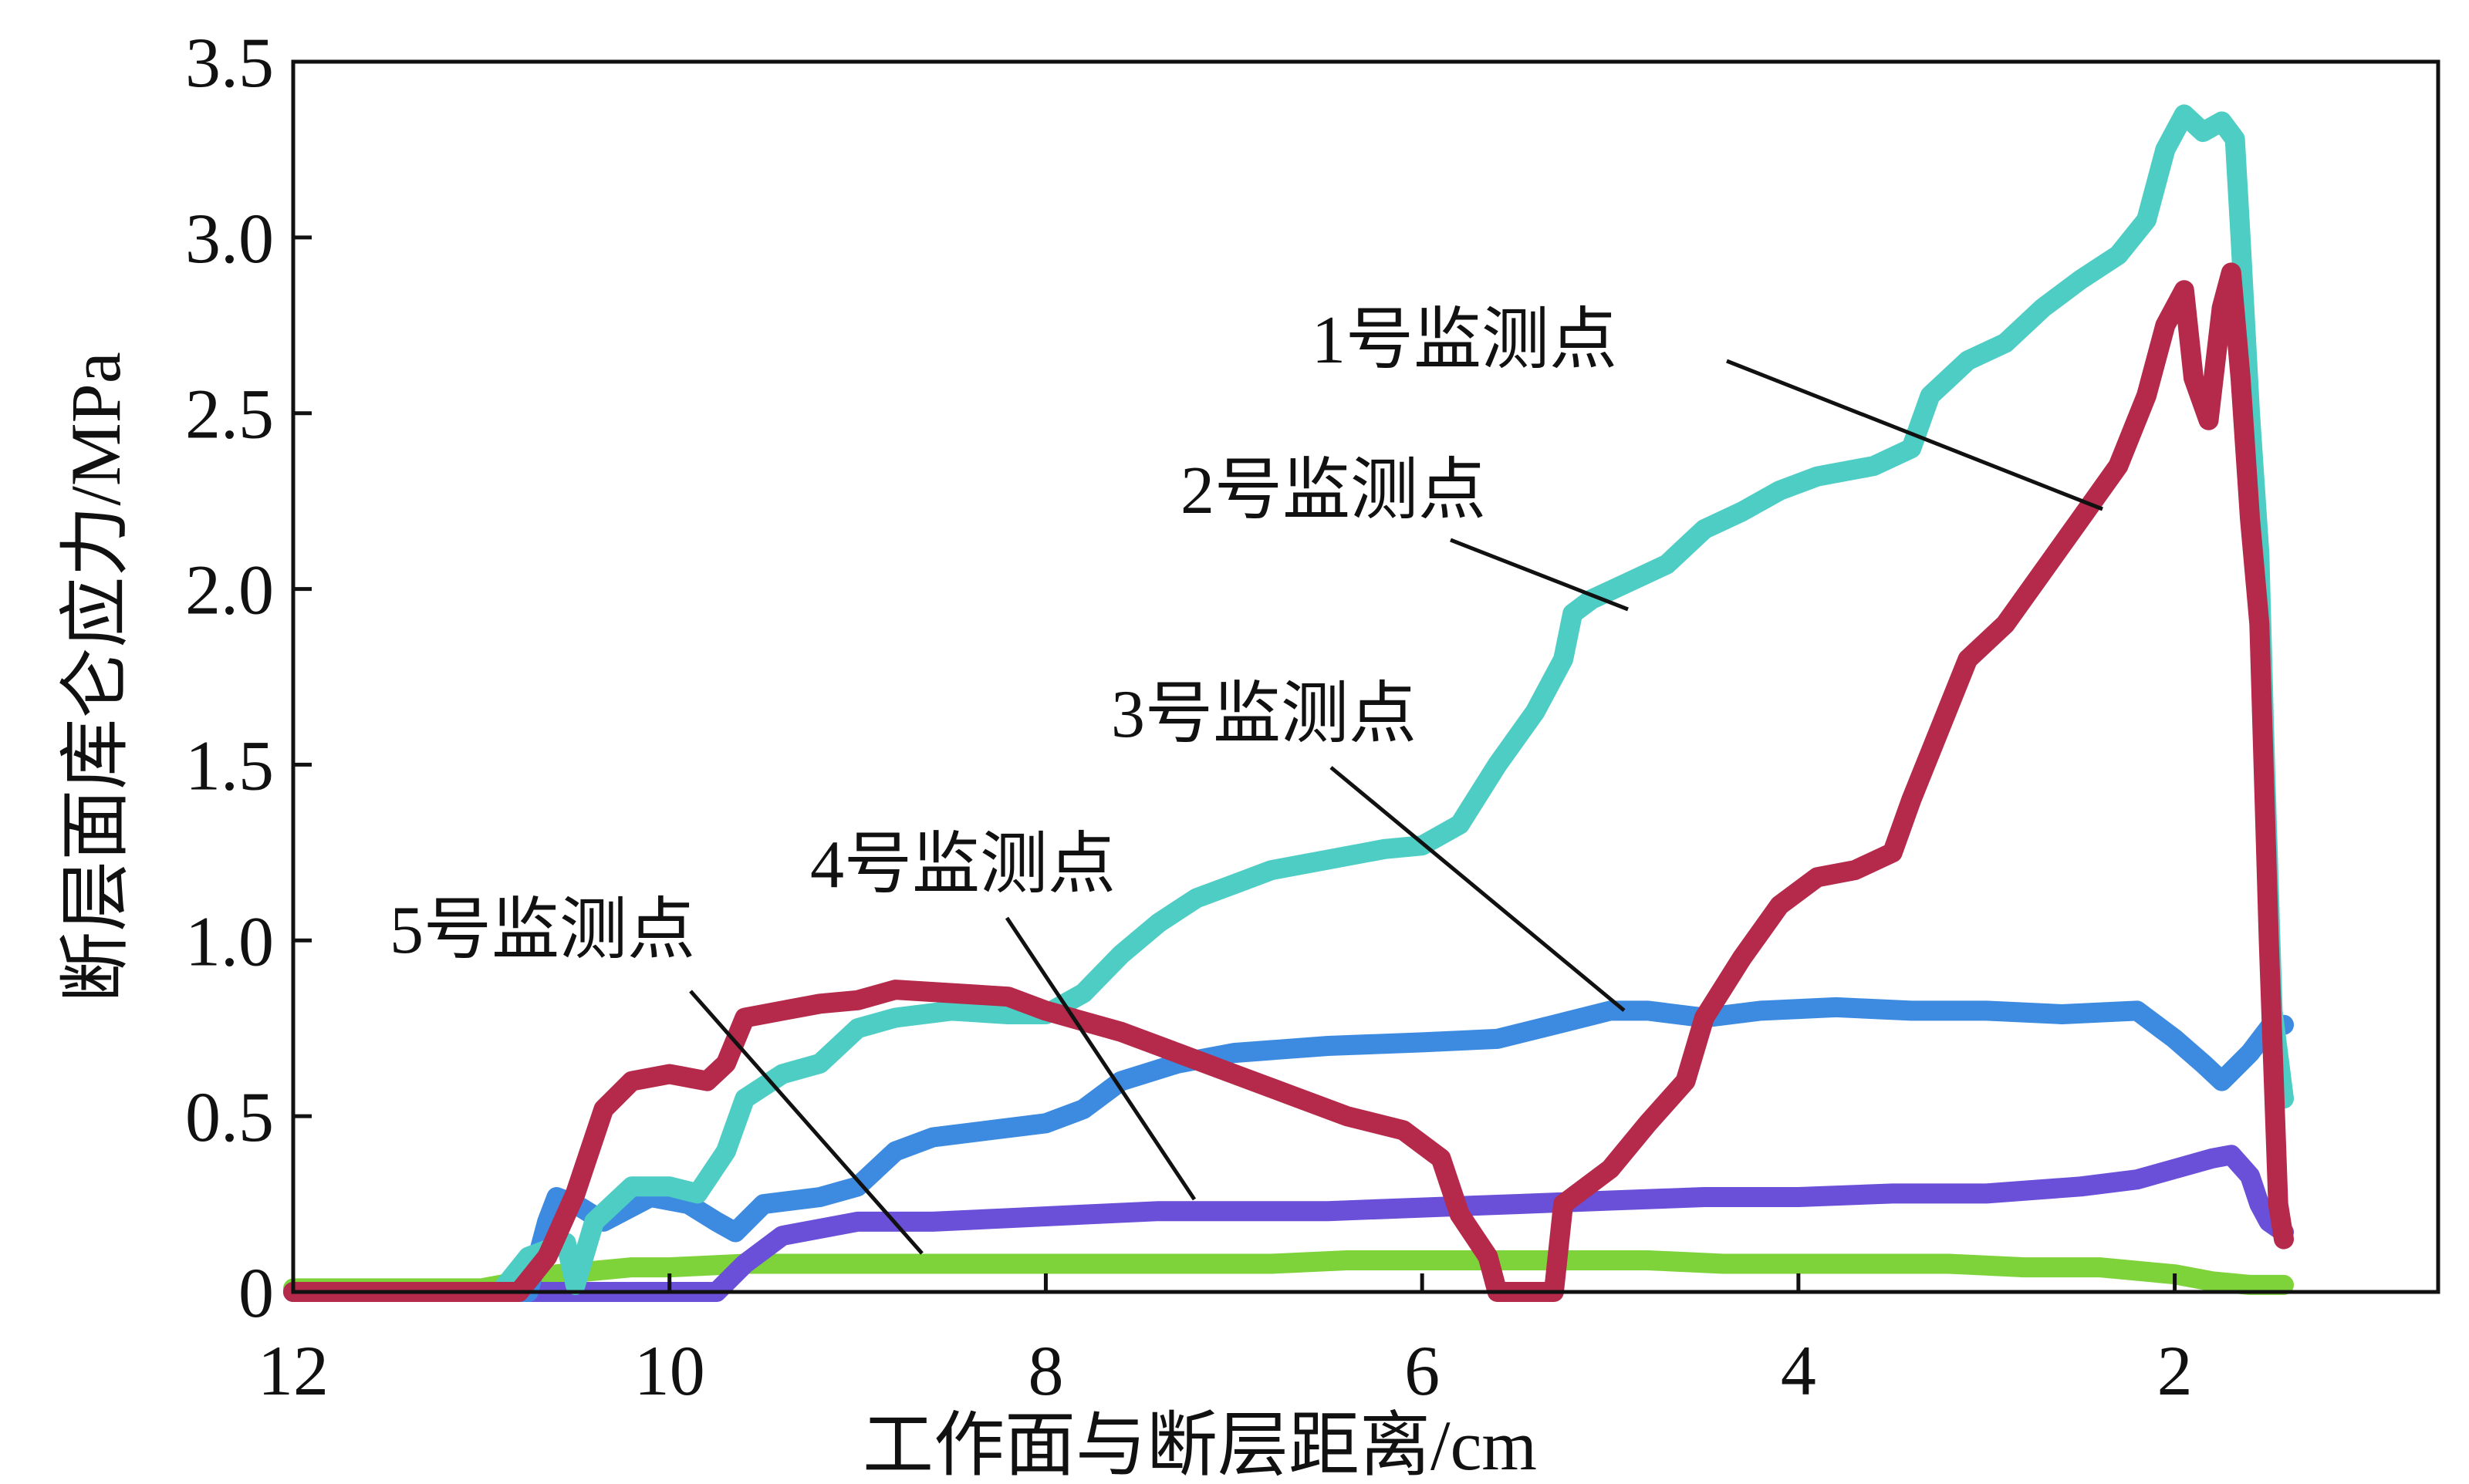  I want to click on x-tick-label: 8, so click(1046, 1370).